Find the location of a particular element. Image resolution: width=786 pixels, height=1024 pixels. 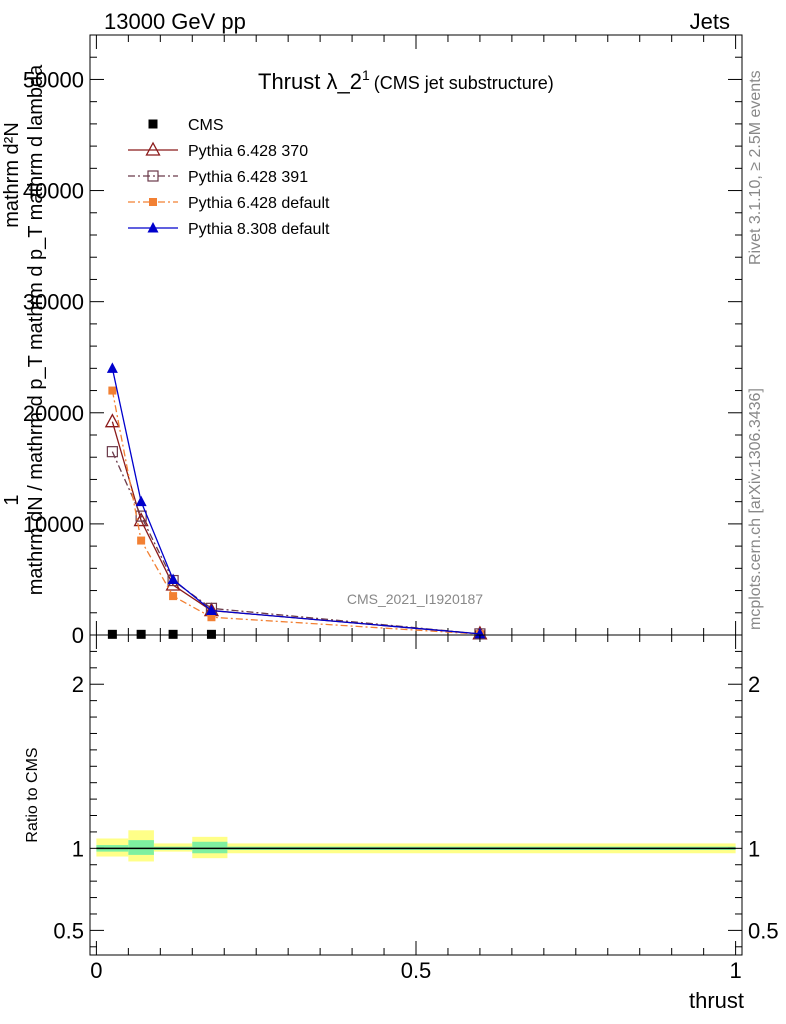

legend-item-p8def: Pythia 8.308 default is located at coordinates (229, 229).